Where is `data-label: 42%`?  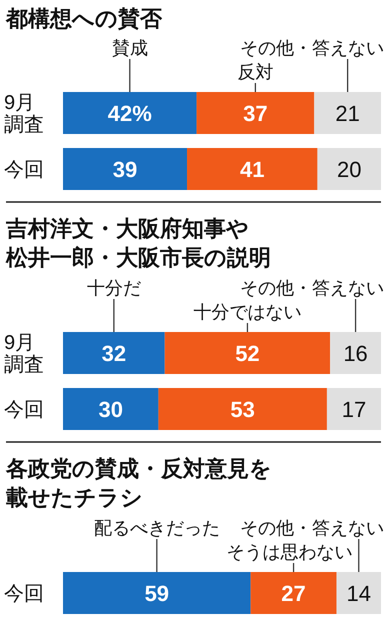
data-label: 42% is located at coordinates (130, 113).